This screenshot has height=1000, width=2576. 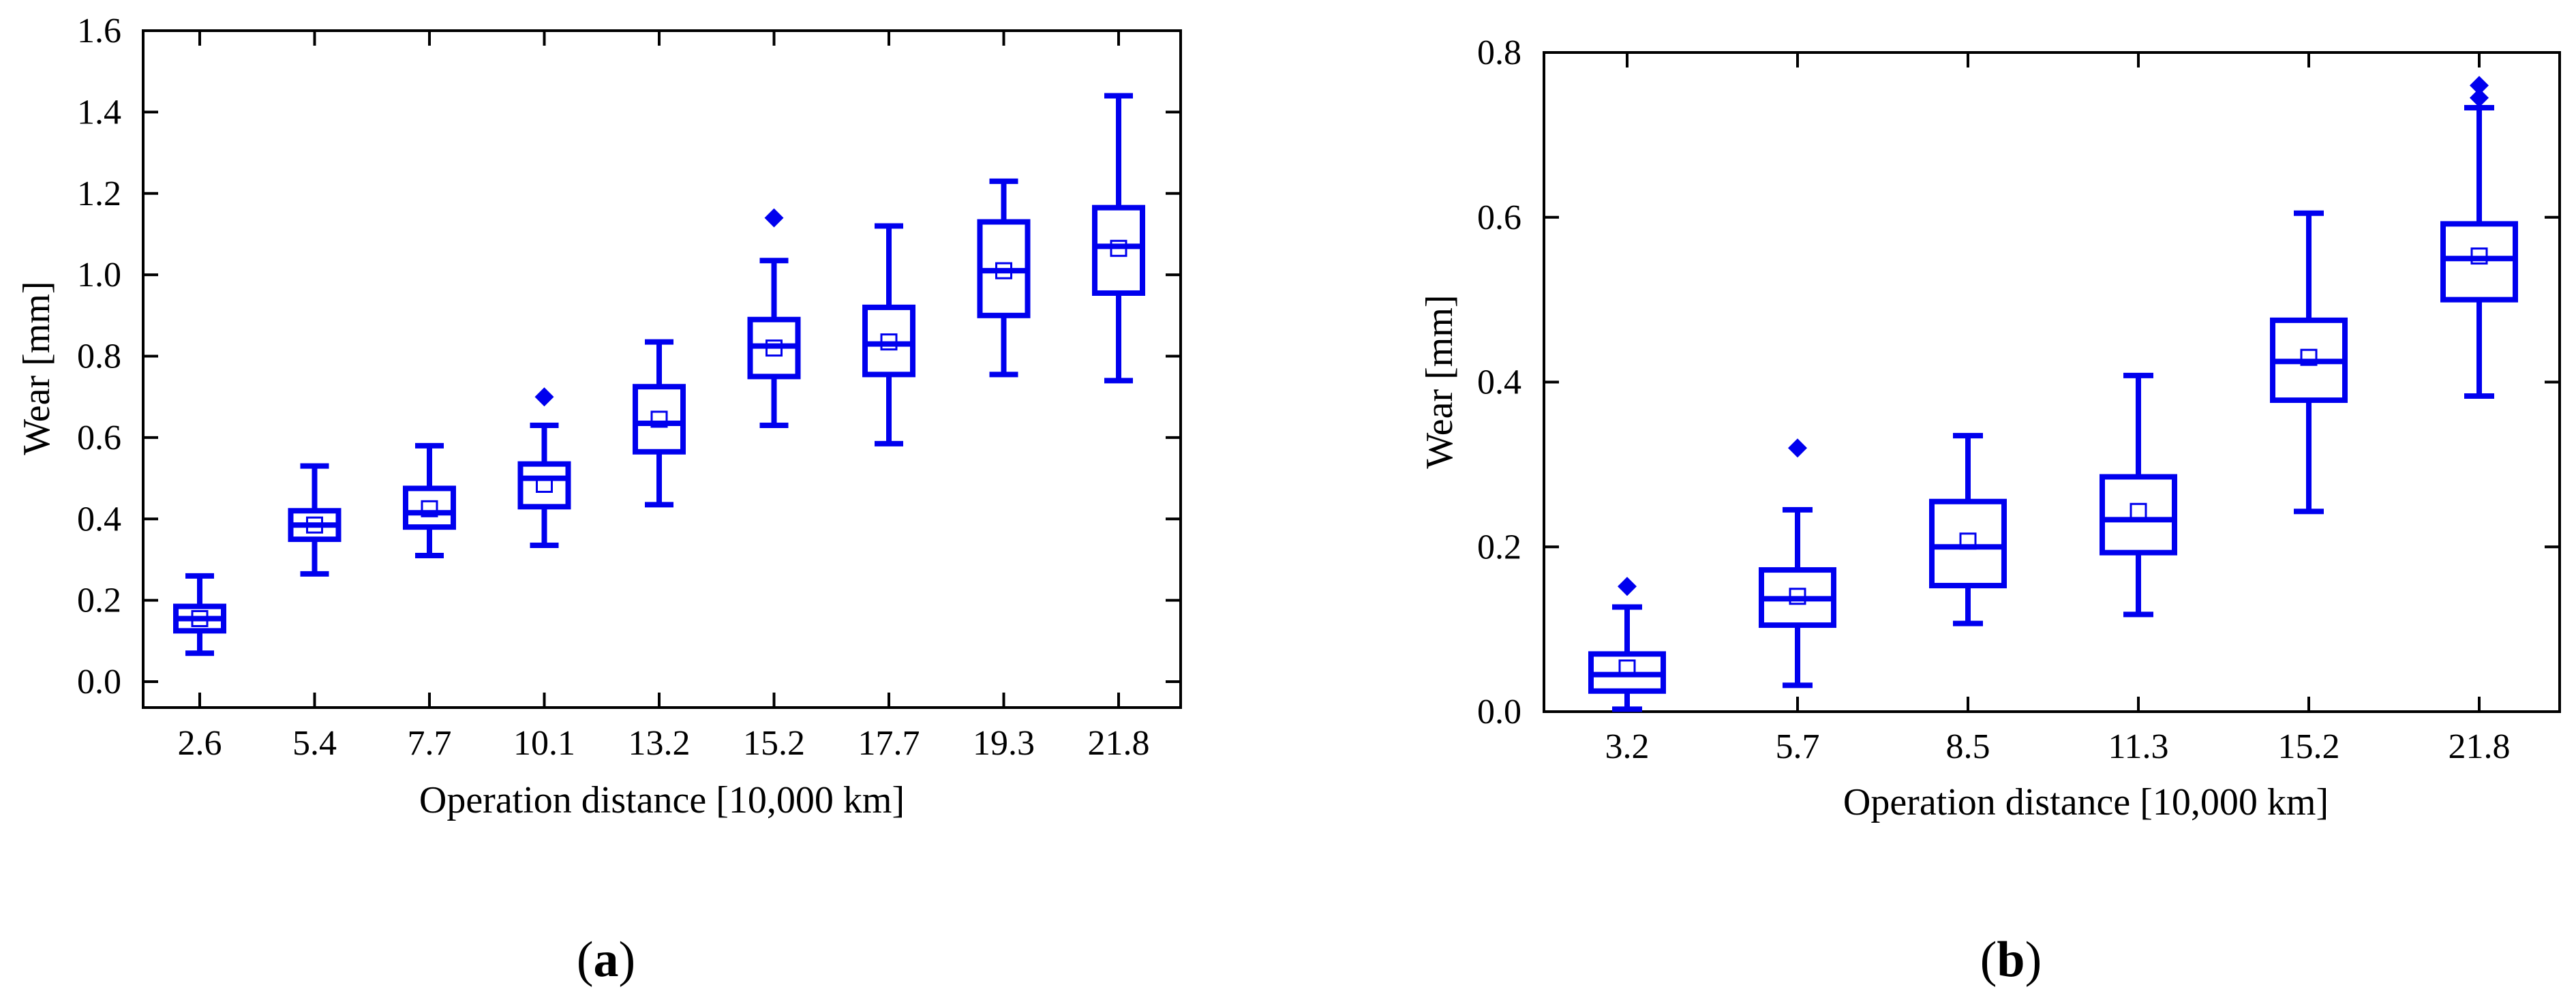 What do you see at coordinates (1968, 746) in the screenshot?
I see `x-tick-label: 8.5` at bounding box center [1968, 746].